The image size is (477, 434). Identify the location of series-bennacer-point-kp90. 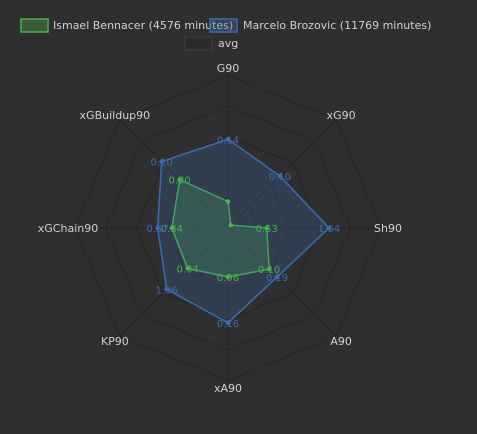
(187, 268).